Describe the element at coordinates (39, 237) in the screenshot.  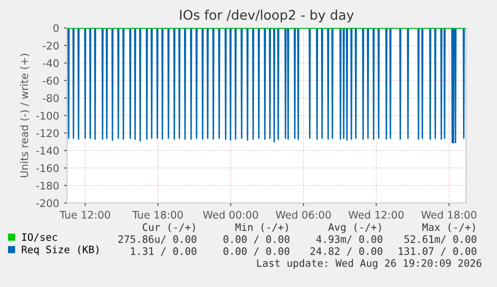
I see `legend-label: IO/sec` at that location.